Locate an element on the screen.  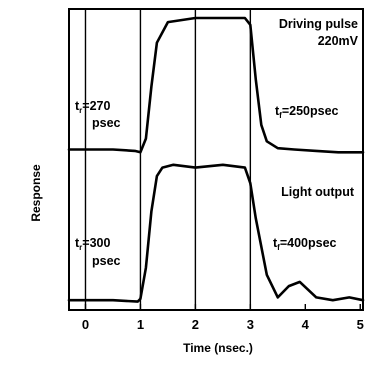
annotation-light-output: Light output is located at coordinates (318, 192).